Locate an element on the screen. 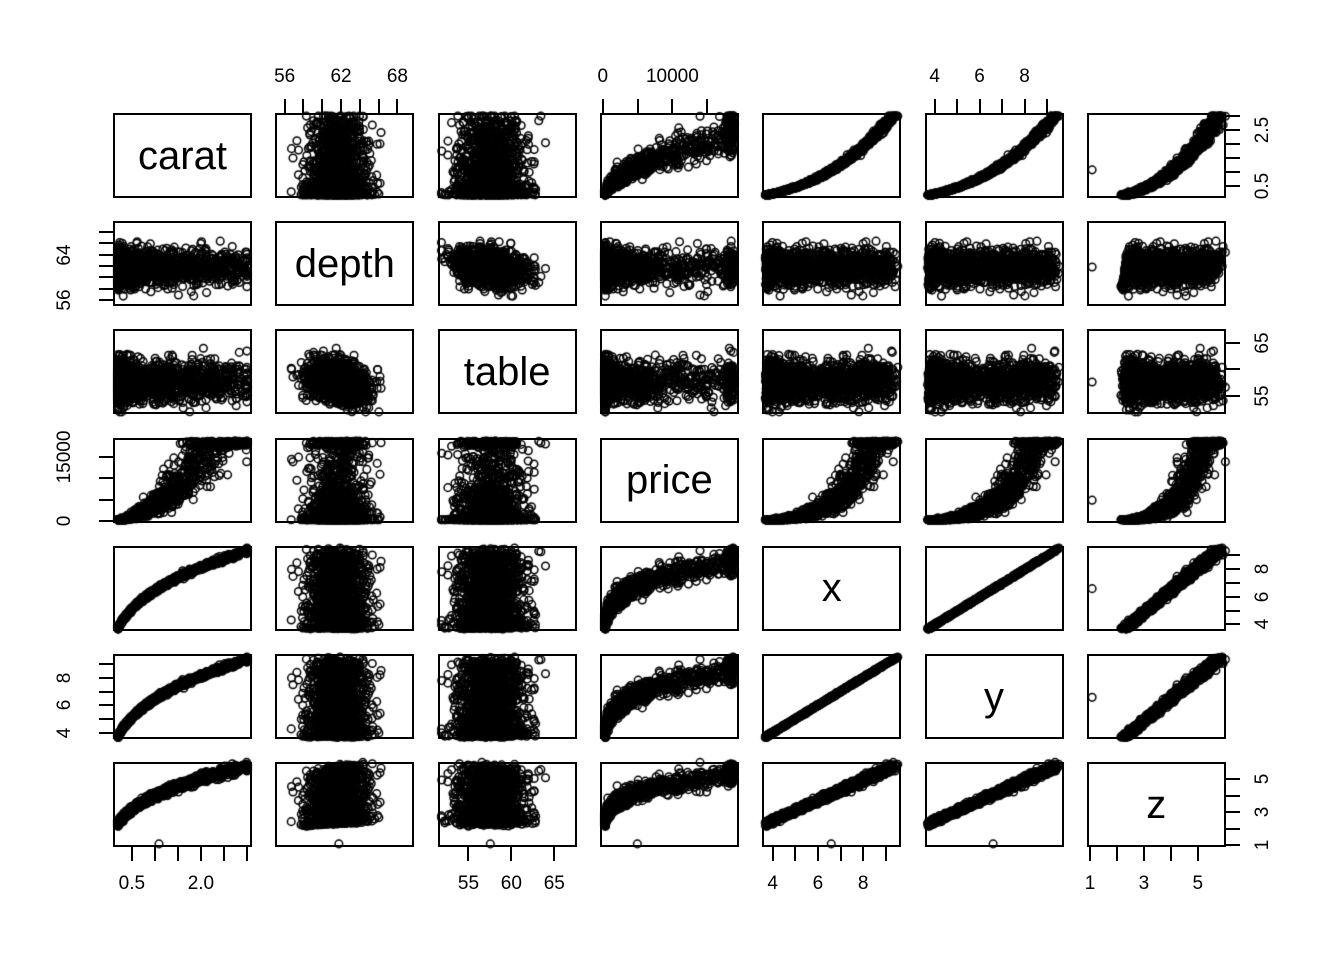 The width and height of the screenshot is (1344, 960). scatter-depth-vs-z is located at coordinates (1156, 264).